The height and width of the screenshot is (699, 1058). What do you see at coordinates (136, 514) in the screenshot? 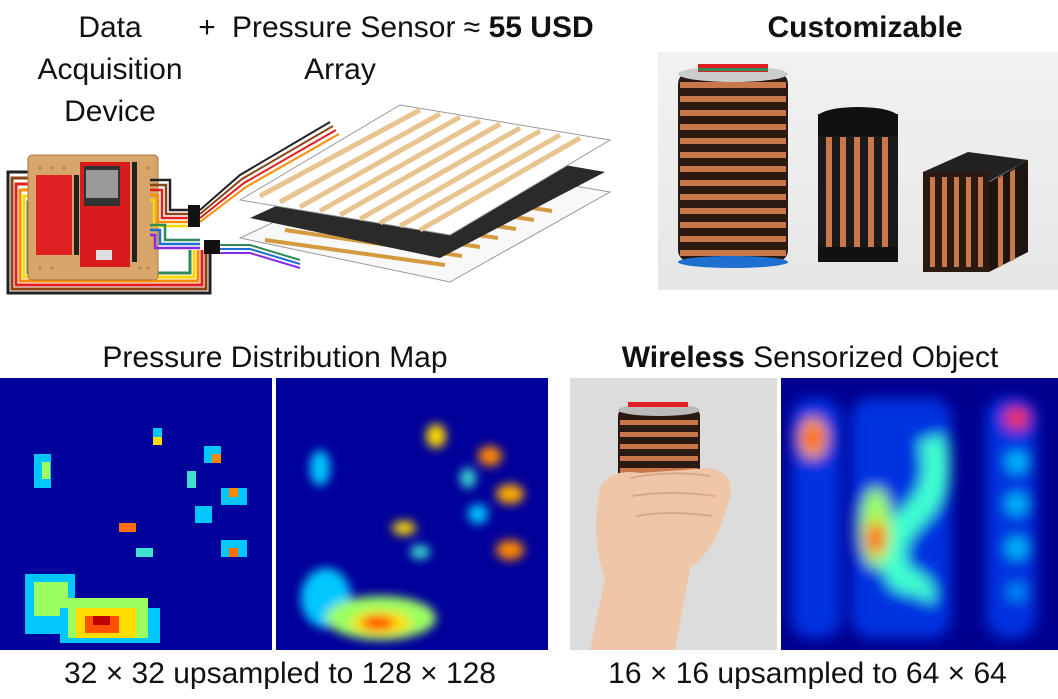
I see `heatmap-32x32` at bounding box center [136, 514].